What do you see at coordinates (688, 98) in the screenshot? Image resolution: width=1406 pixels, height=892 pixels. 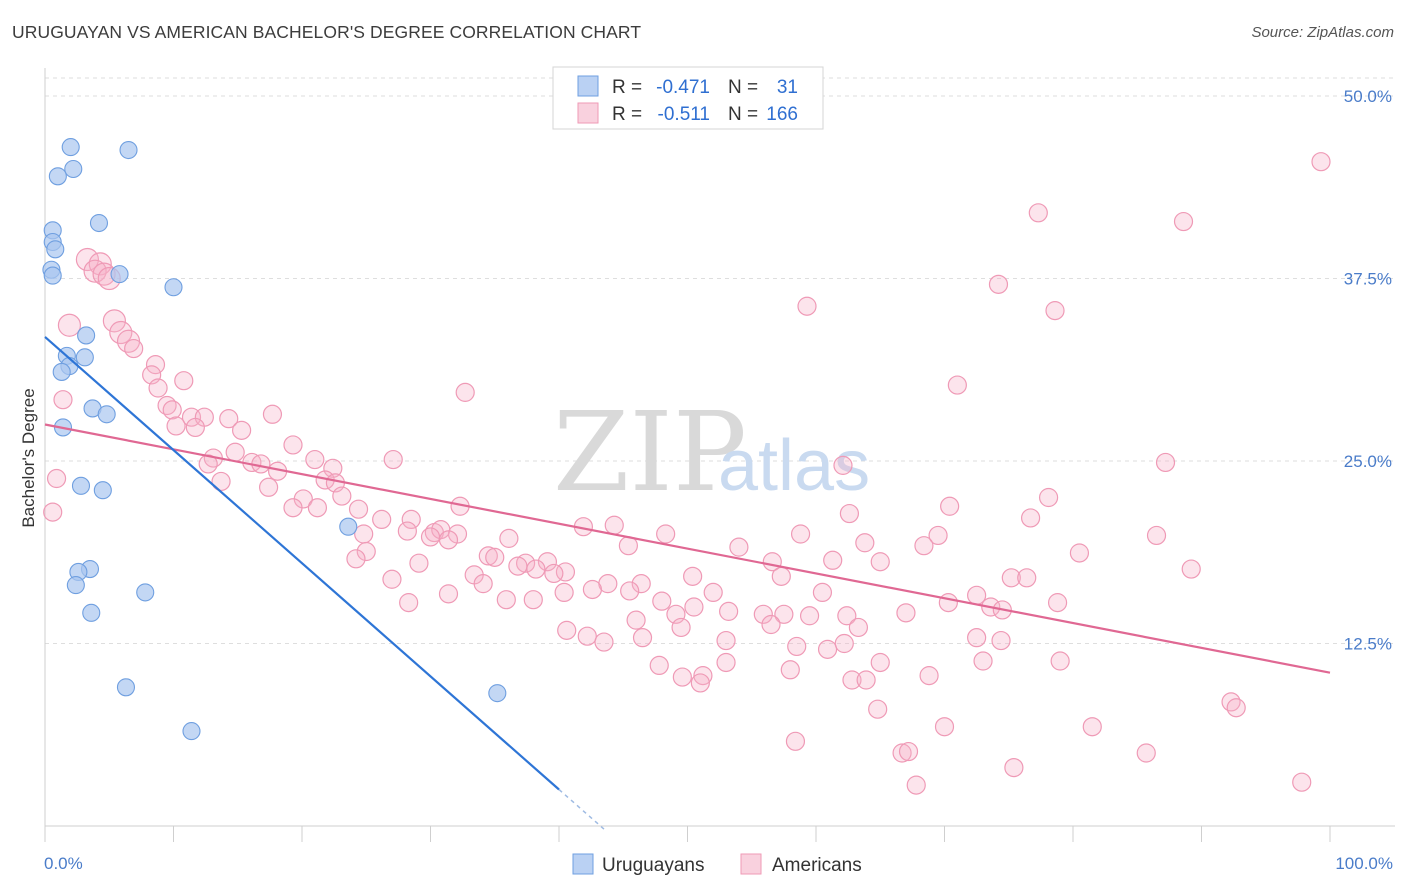 I see `legend-box: R = -0.471 N = 31 R = -0.511 N = 166` at bounding box center [688, 98].